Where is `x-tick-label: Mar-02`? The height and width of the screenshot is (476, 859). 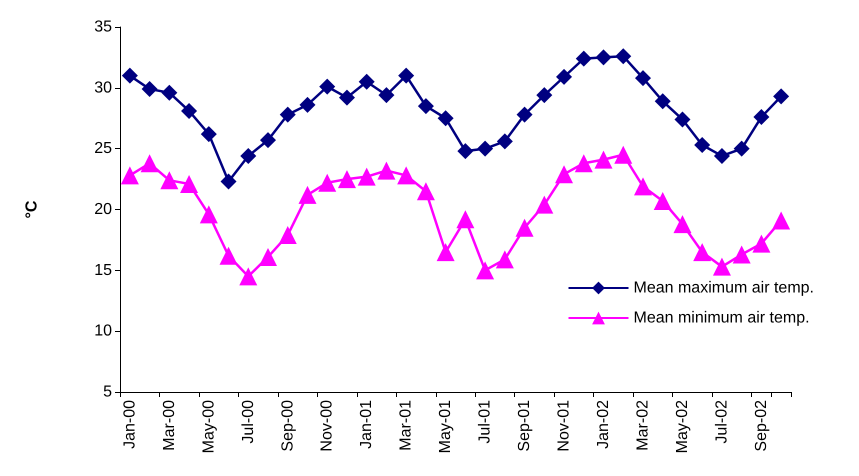
x-tick-label: Mar-02 is located at coordinates (643, 425).